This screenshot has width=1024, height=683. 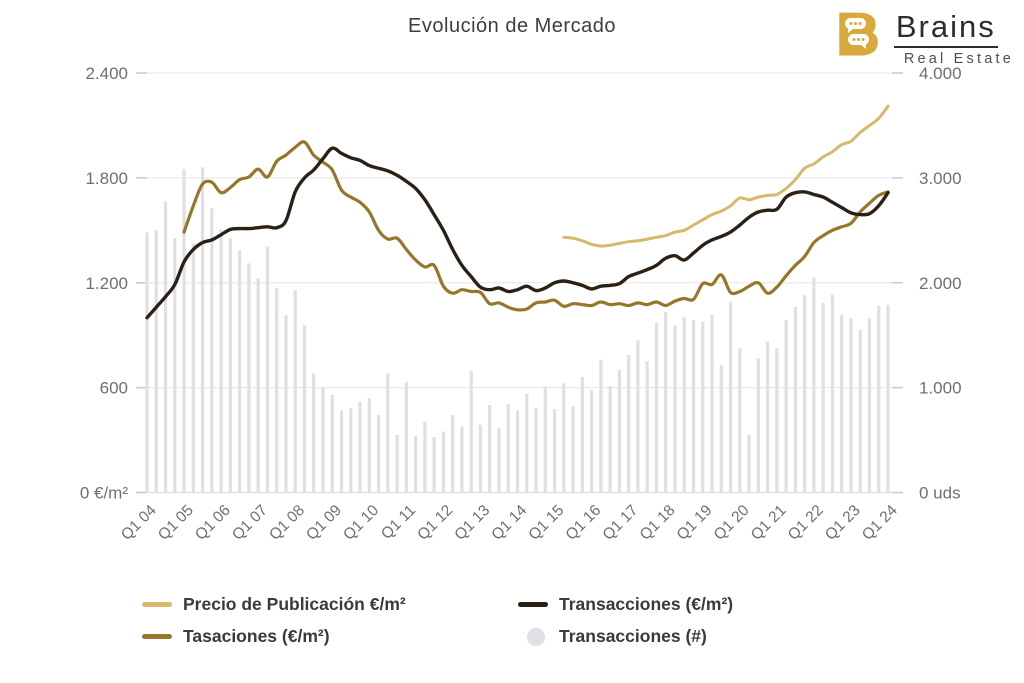 I want to click on svg-text: Q1 24, so click(x=880, y=523).